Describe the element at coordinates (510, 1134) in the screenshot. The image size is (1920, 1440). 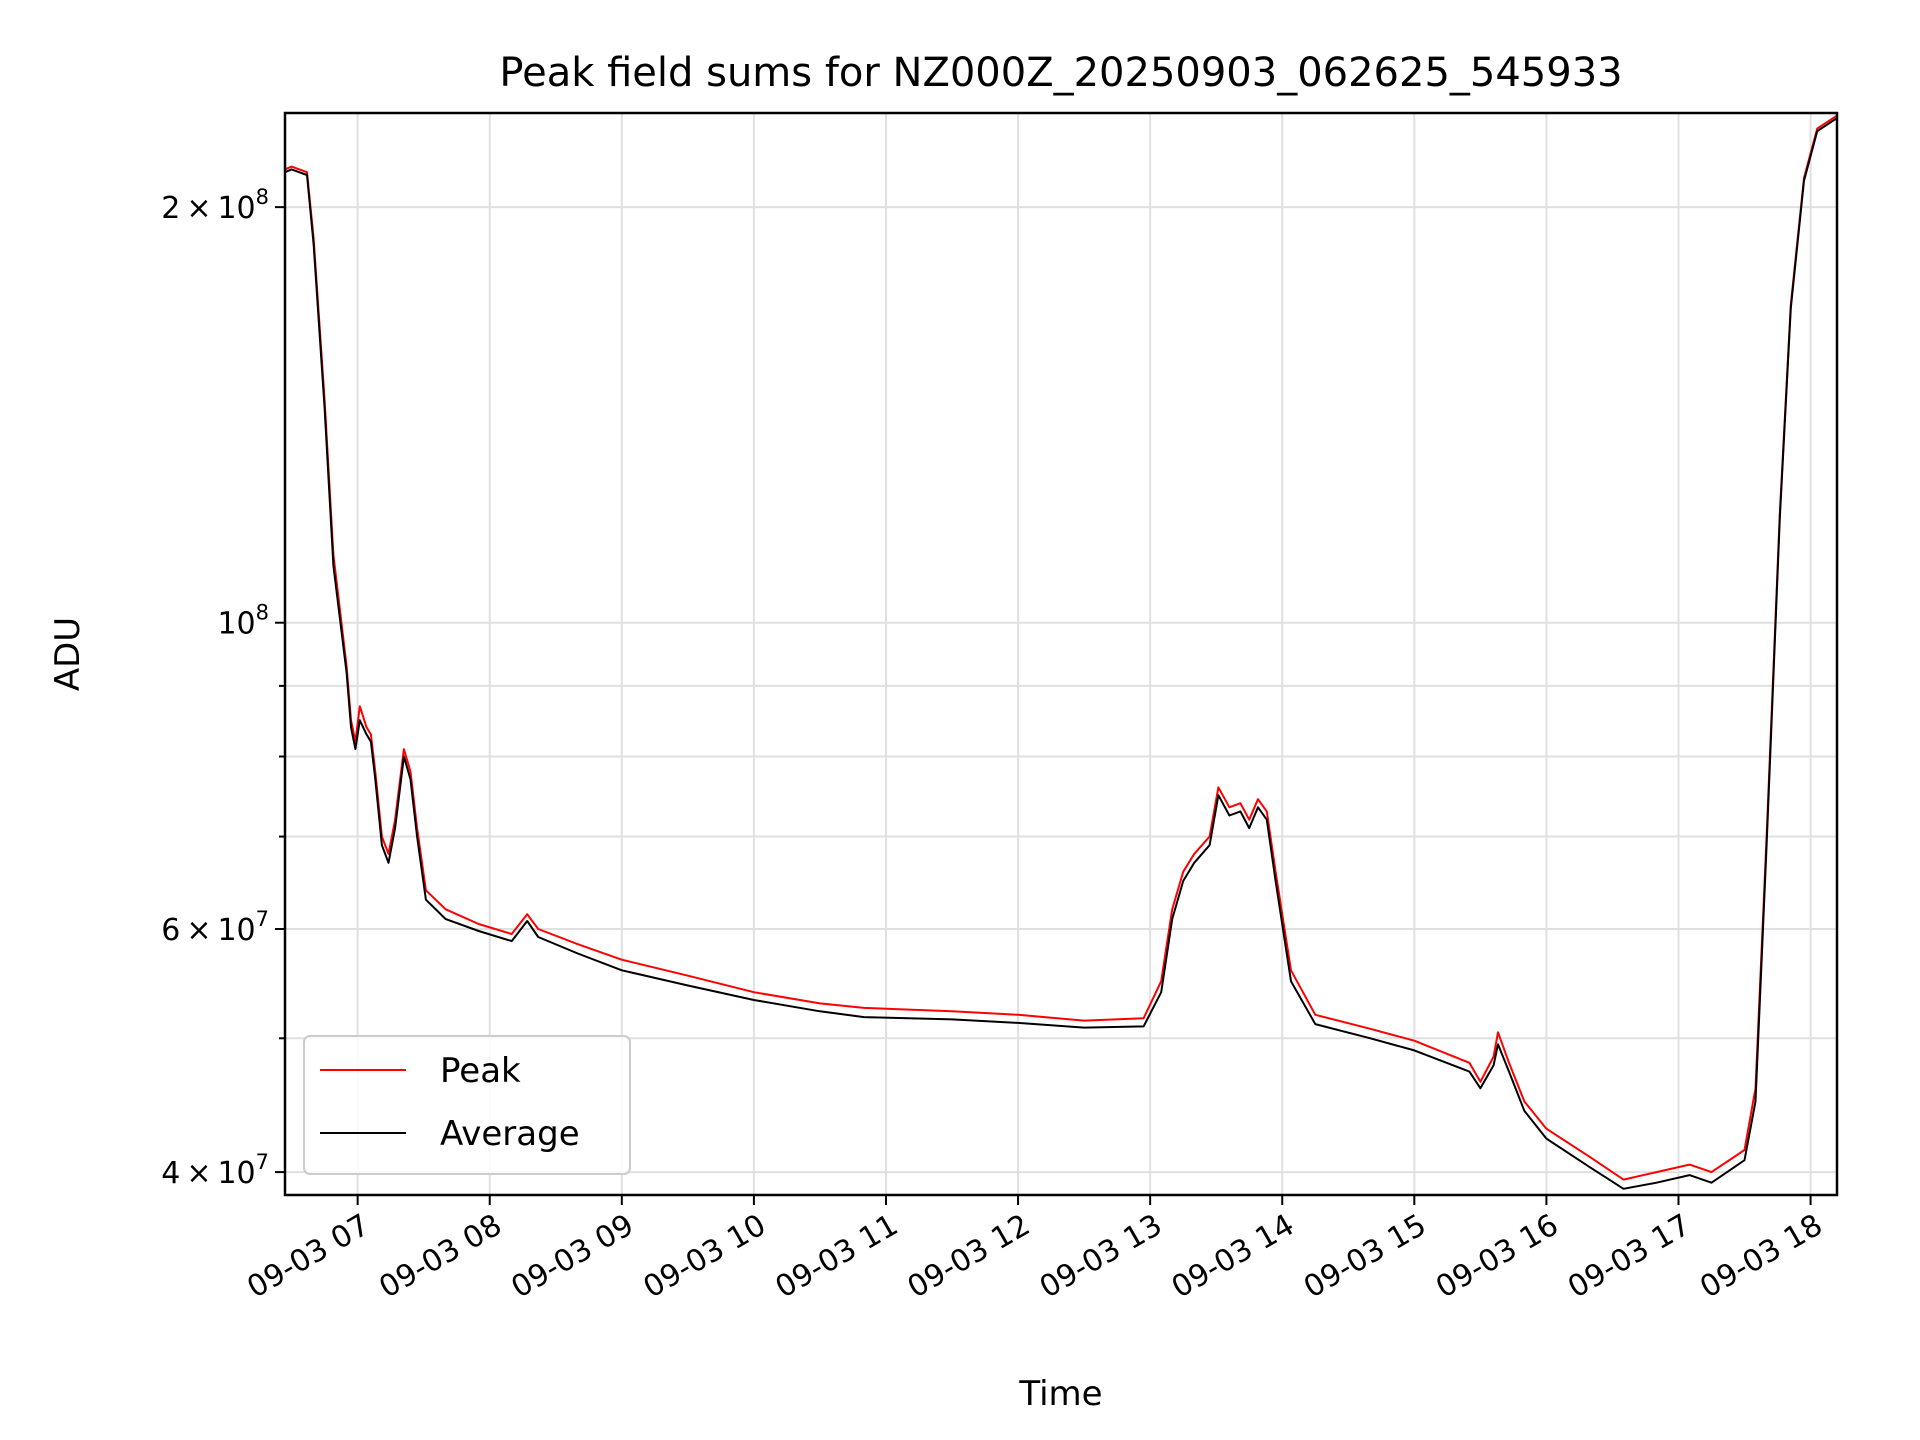
I see `legend-label-average: Average` at that location.